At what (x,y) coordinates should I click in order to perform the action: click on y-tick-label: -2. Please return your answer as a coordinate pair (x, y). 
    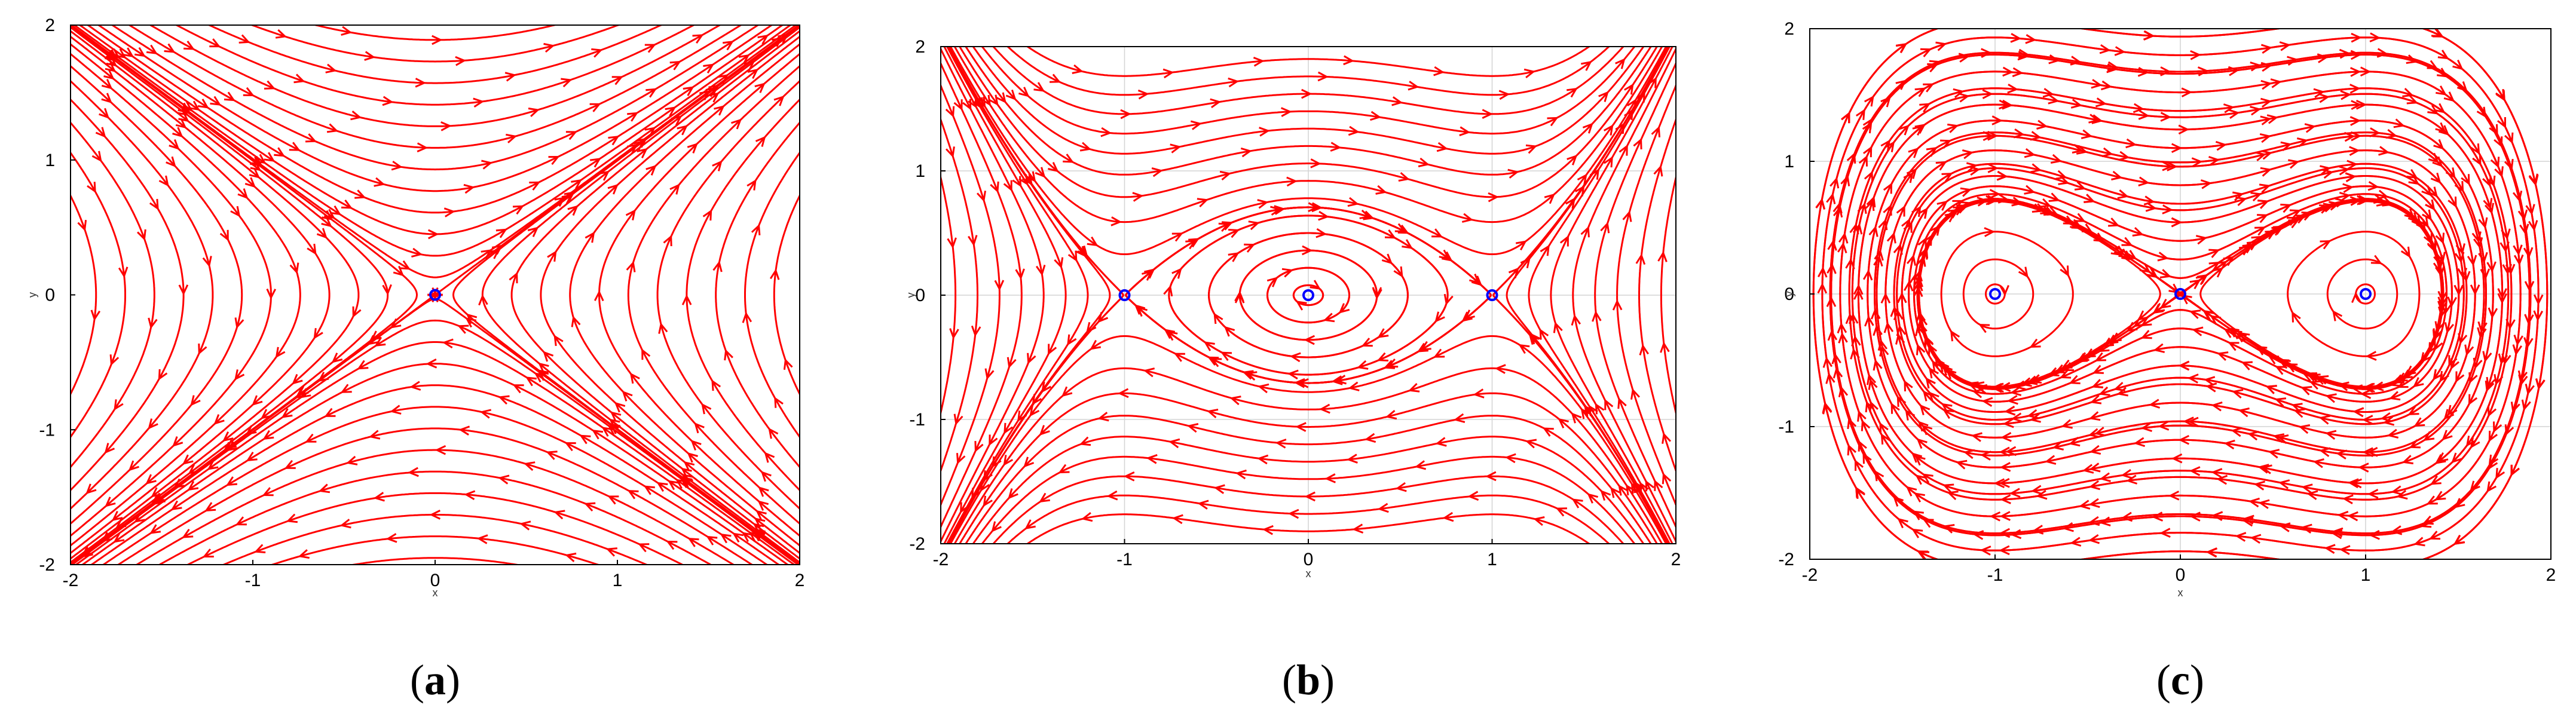
    Looking at the image, I should click on (1786, 559).